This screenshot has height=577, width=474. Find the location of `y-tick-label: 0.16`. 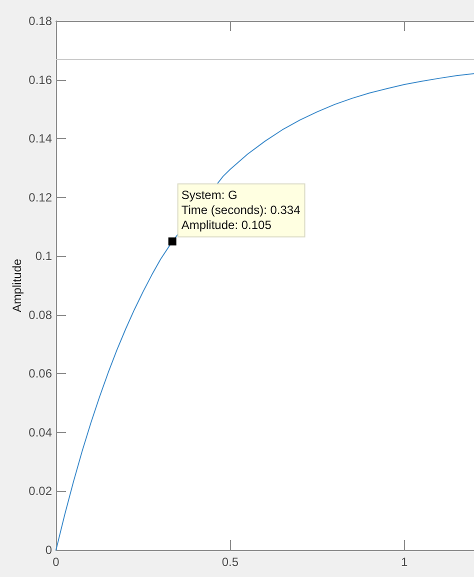

y-tick-label: 0.16 is located at coordinates (40, 79).